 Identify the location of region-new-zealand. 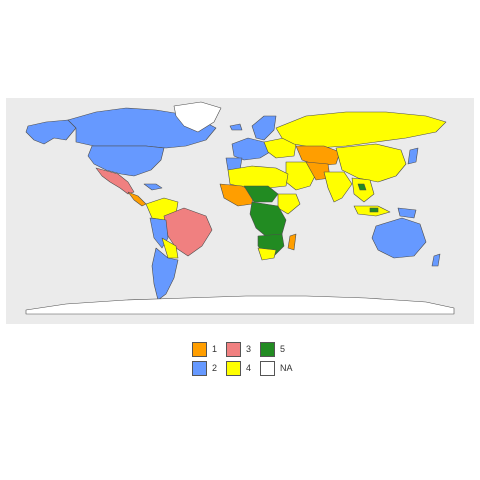
(436, 260).